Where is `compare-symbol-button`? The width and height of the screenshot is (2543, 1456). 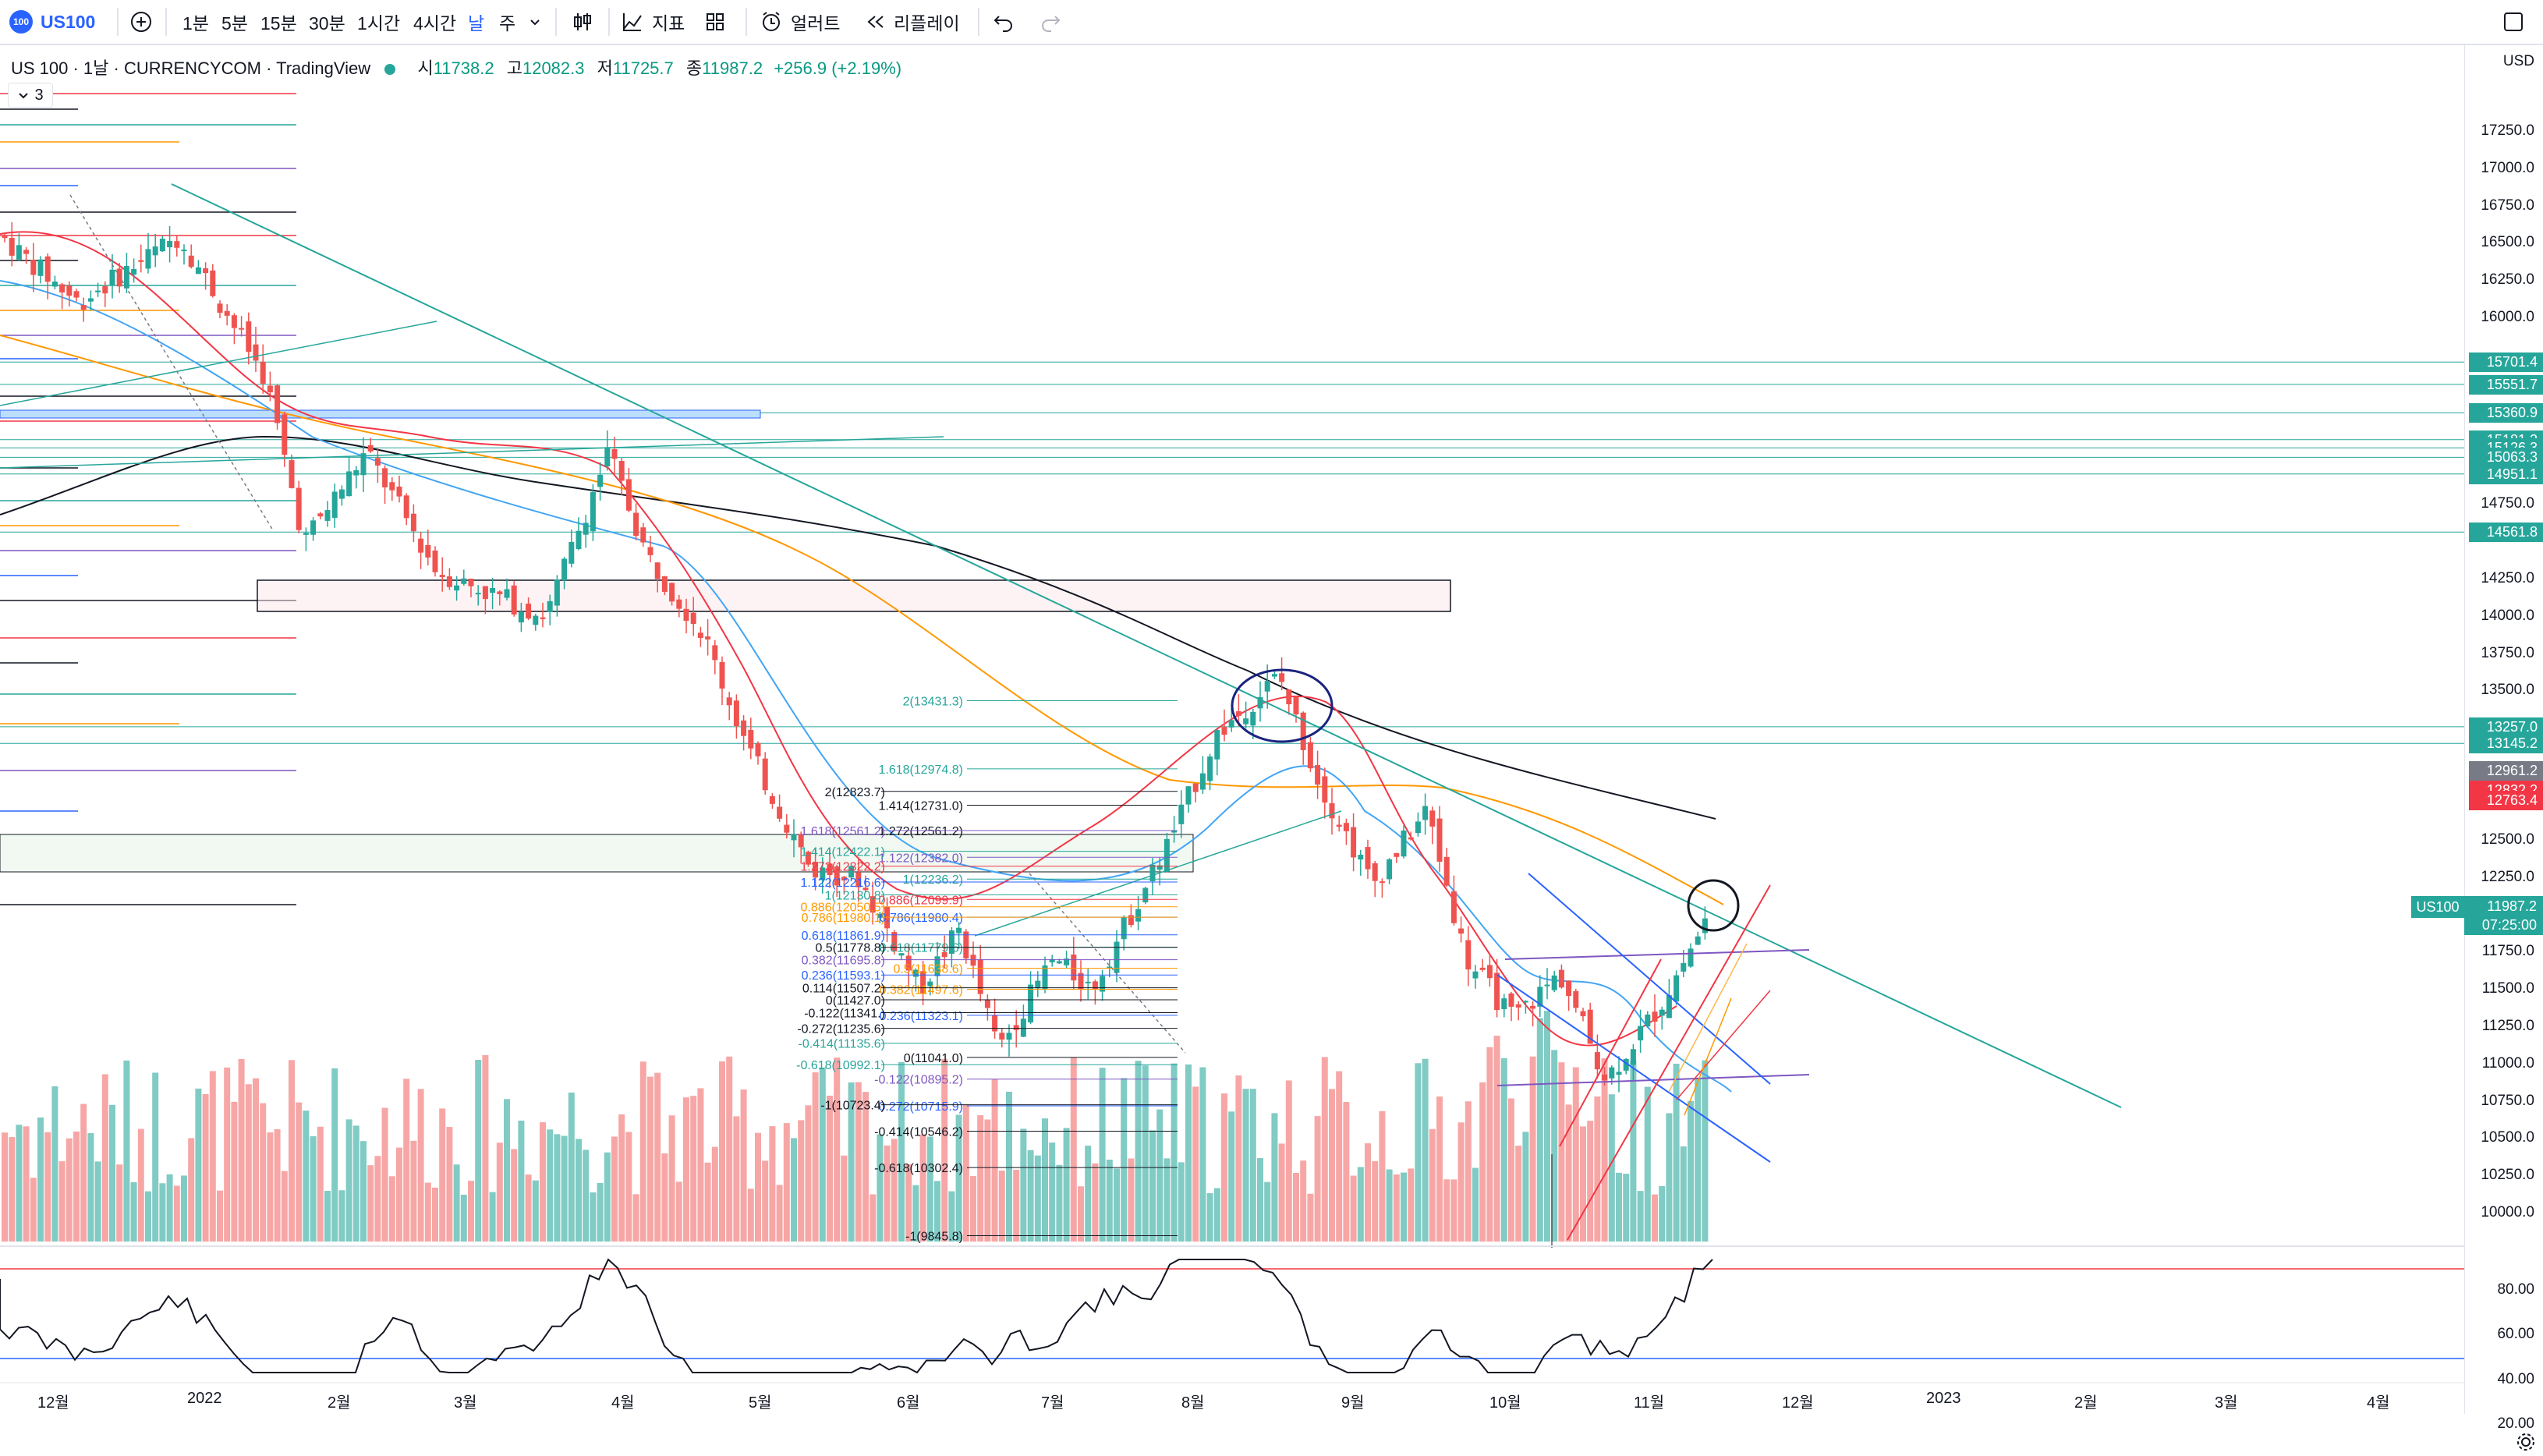 compare-symbol-button is located at coordinates (141, 22).